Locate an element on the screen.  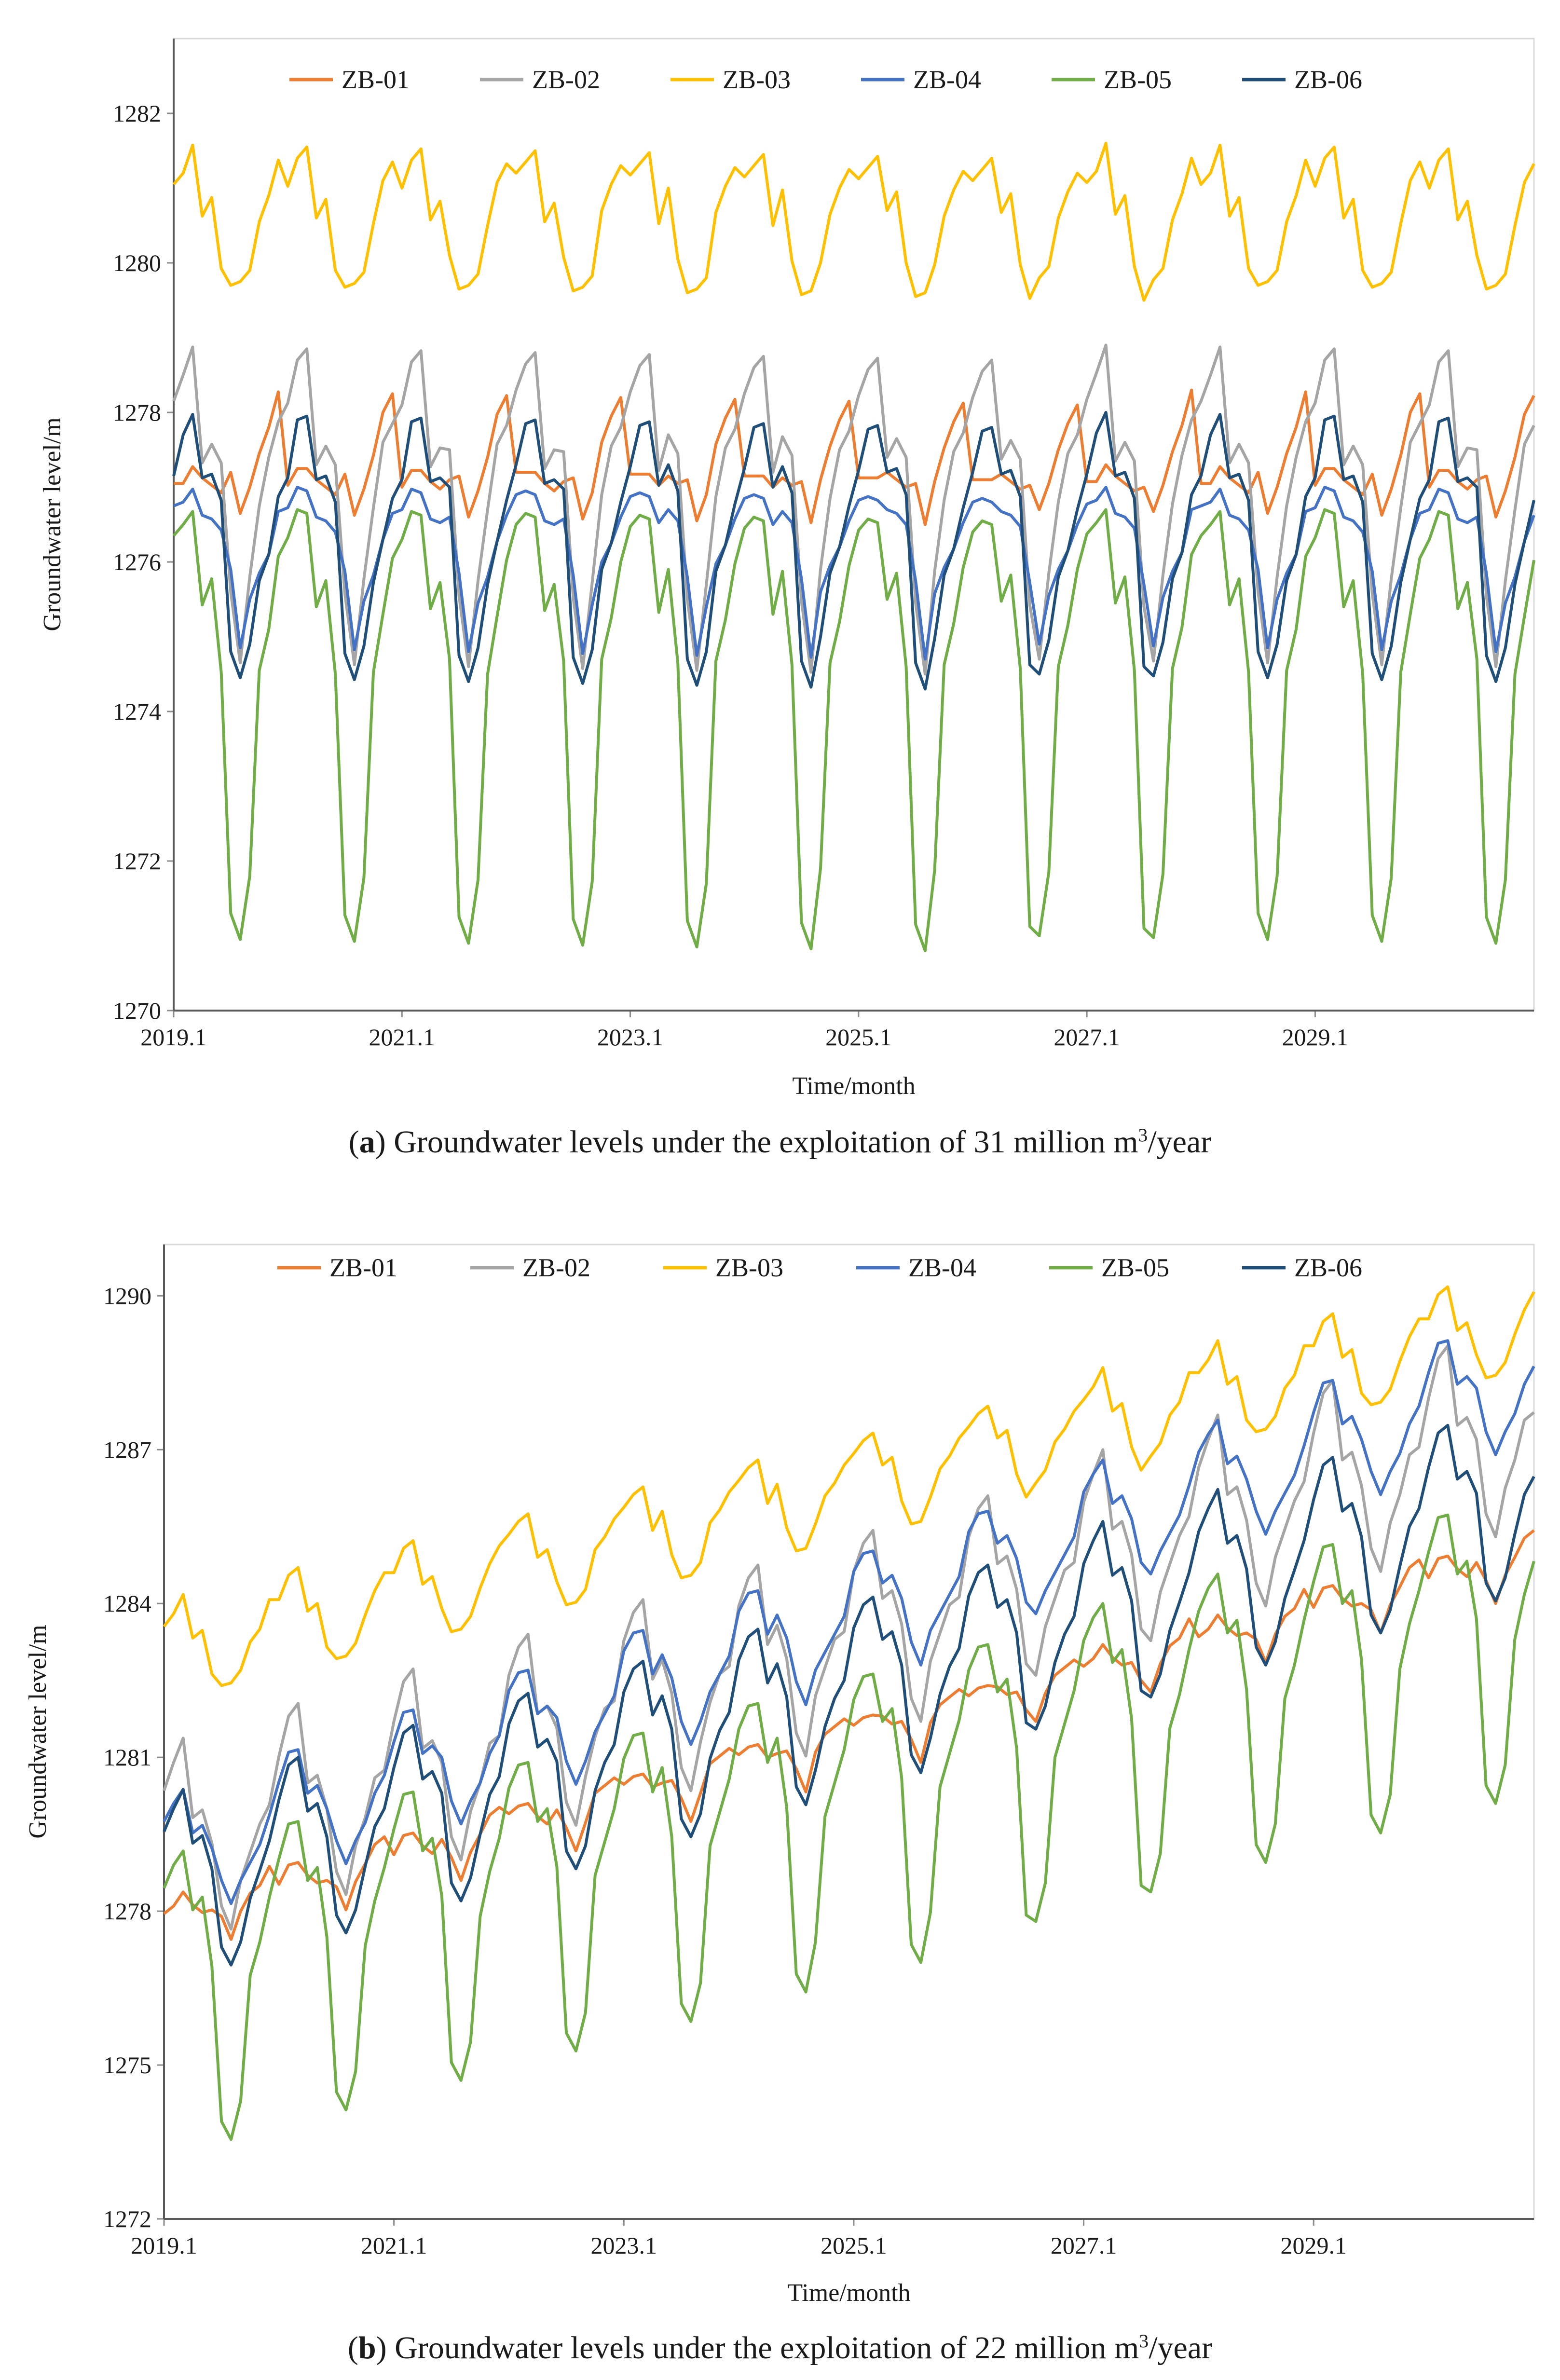
y-tick-label: 1275 is located at coordinates (127, 2066).